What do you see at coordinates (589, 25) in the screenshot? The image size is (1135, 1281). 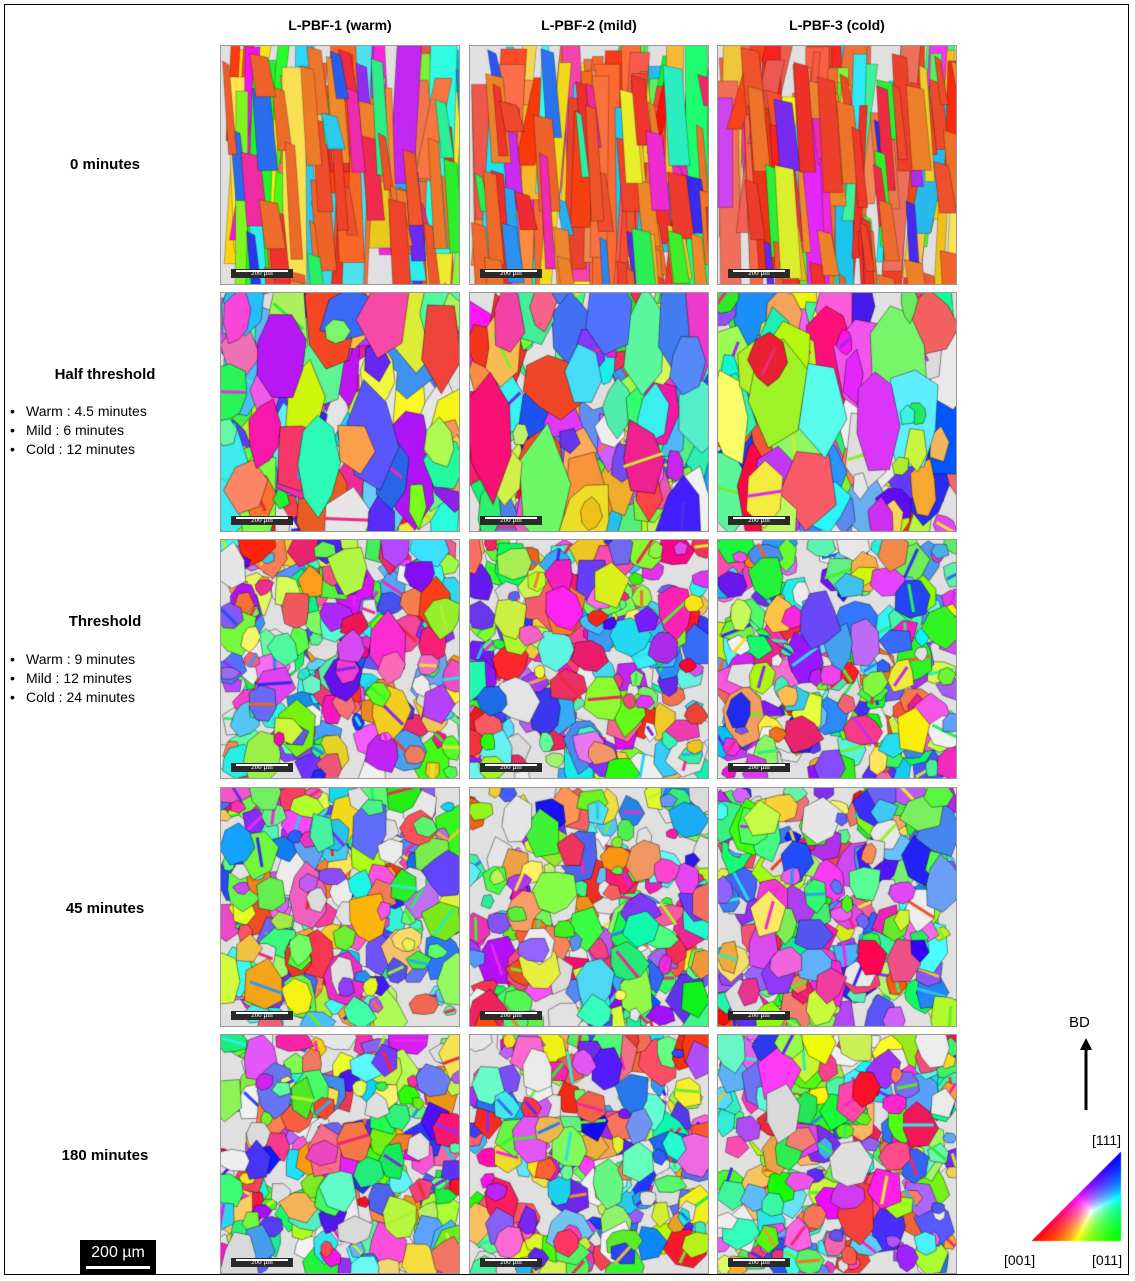 I see `column-header-mild: L-PBF-2 (mild)` at bounding box center [589, 25].